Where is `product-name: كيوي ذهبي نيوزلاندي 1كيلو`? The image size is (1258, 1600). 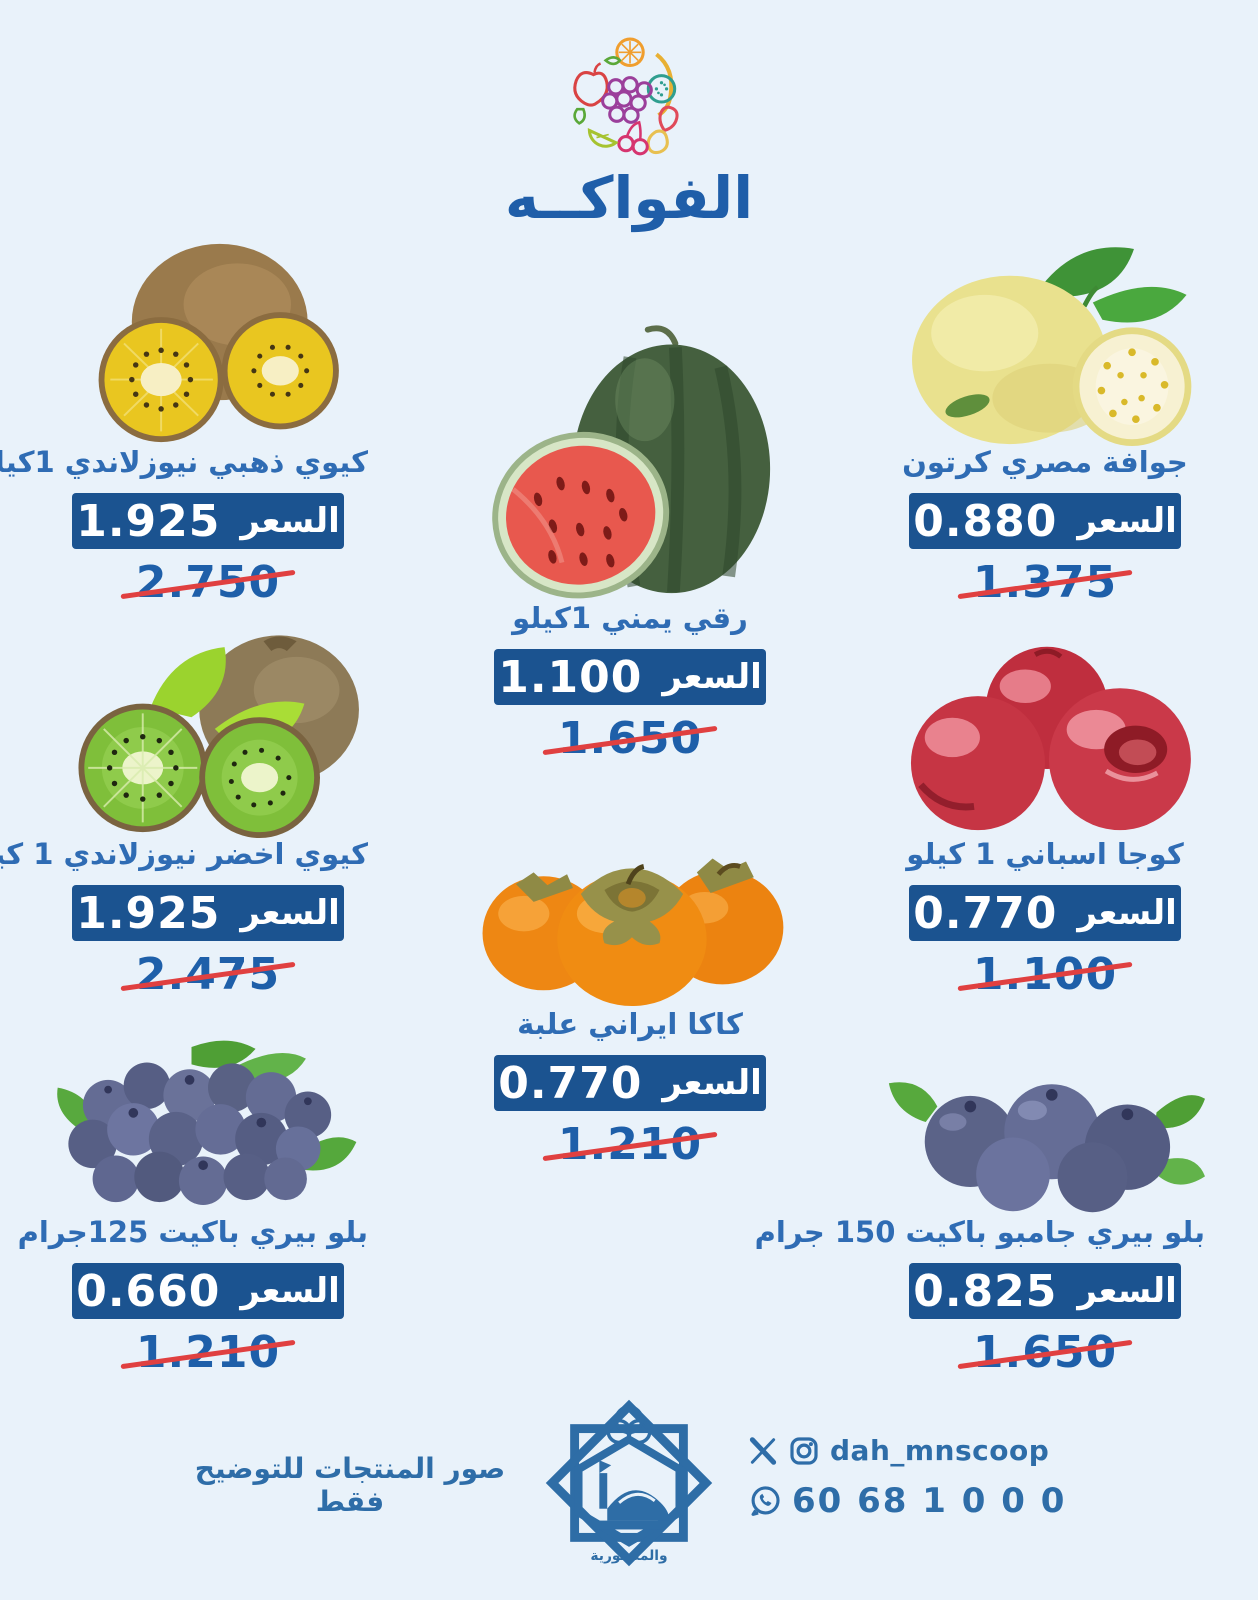 product-name: كيوي ذهبي نيوزلاندي 1كيلو is located at coordinates (184, 462).